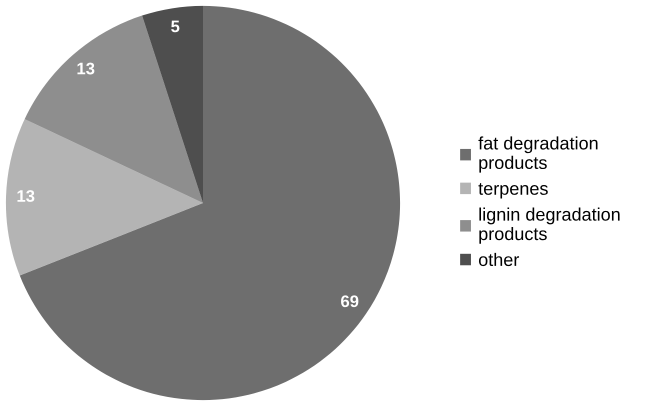 This screenshot has width=648, height=406. I want to click on legend-label: terpenes, so click(513, 190).